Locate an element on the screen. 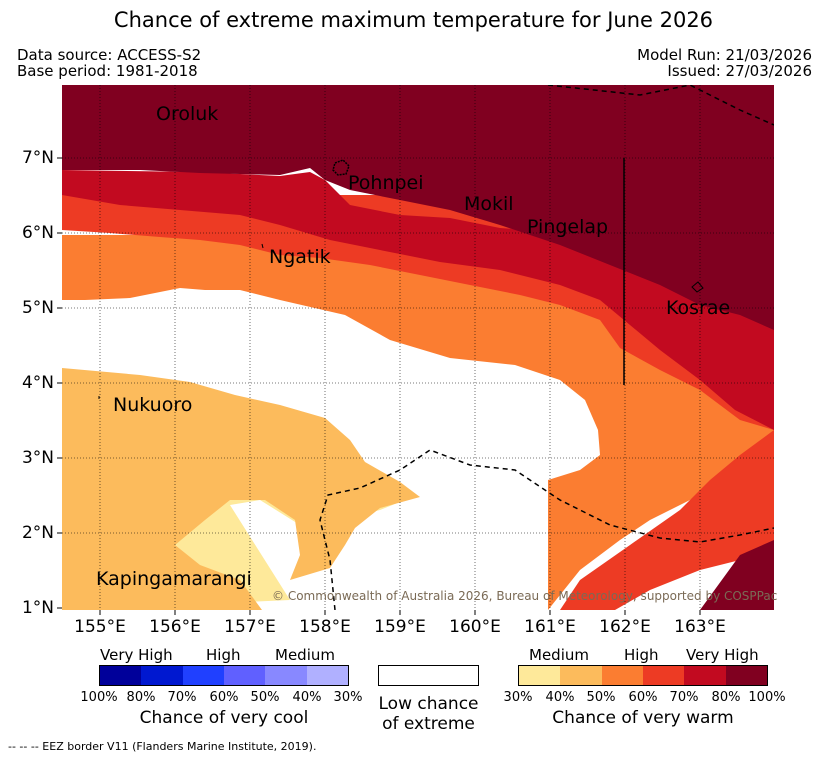 The image size is (827, 758). place-label-kapingamarangi: Kapingamarangi is located at coordinates (174, 579).